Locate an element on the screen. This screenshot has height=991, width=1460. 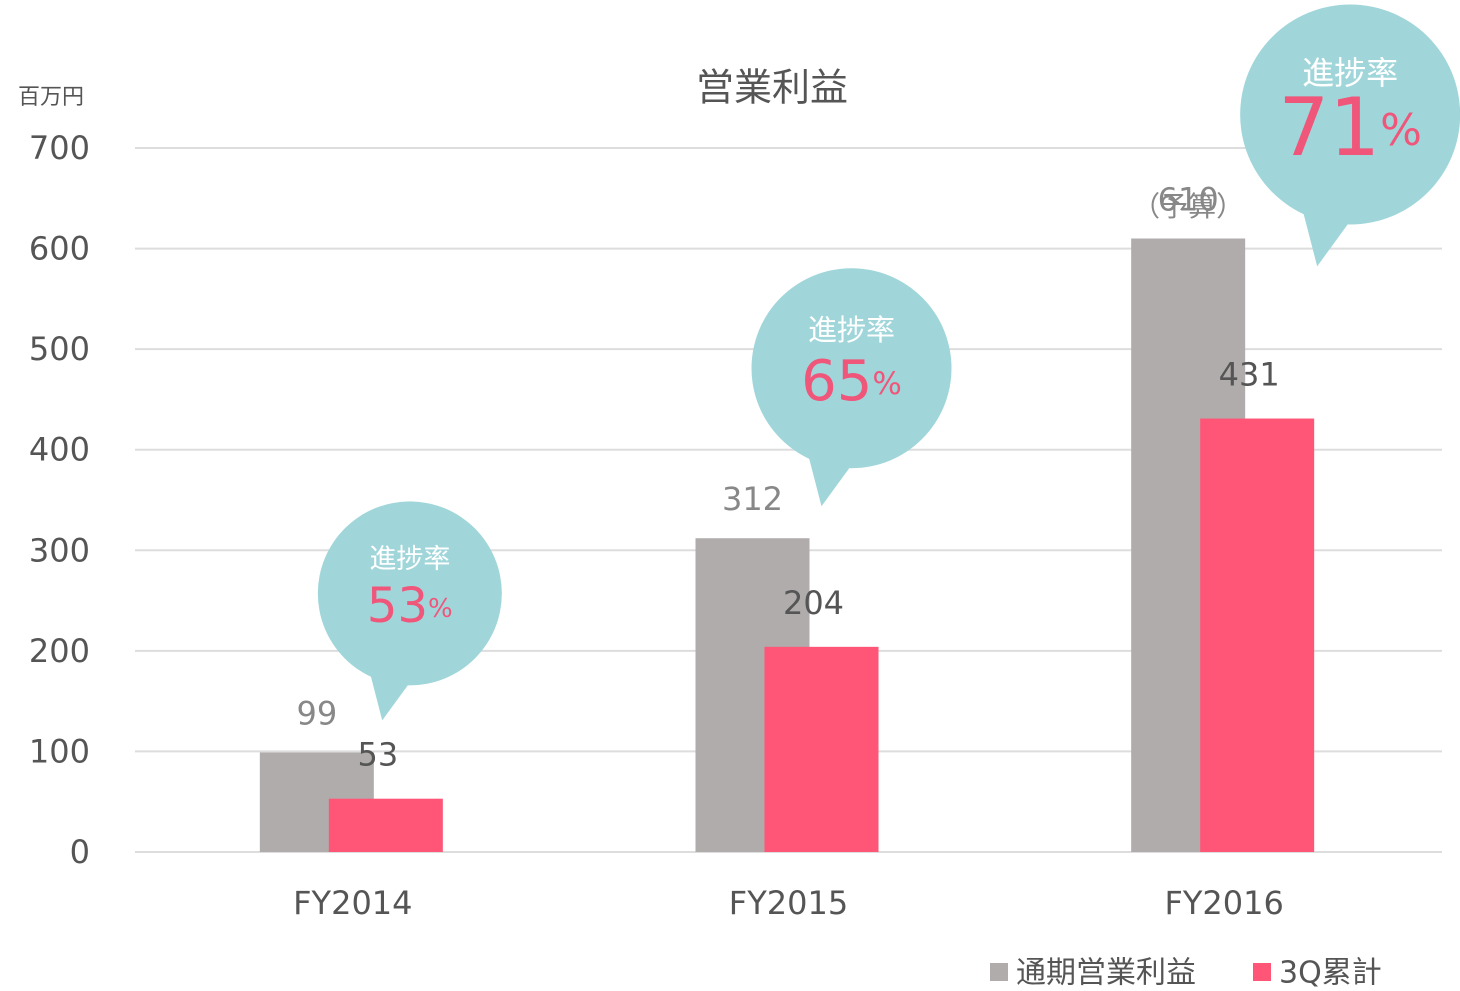
data-label: 204 is located at coordinates (813, 603).